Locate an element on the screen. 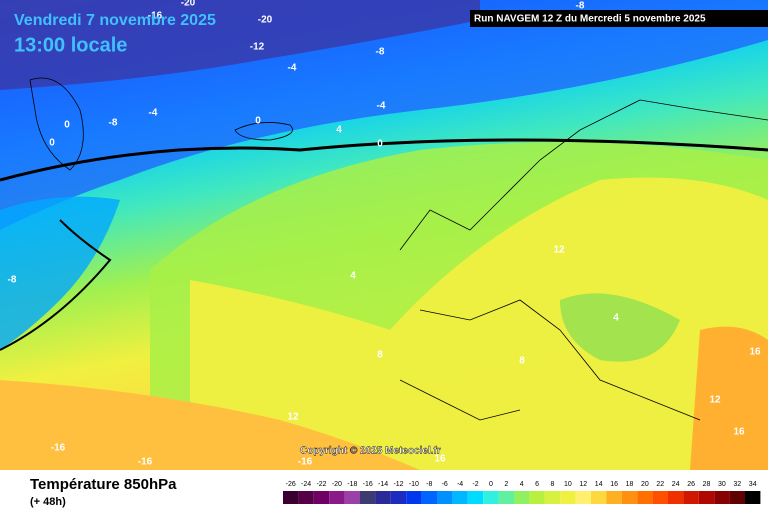  legend-label: -24 is located at coordinates (306, 484).